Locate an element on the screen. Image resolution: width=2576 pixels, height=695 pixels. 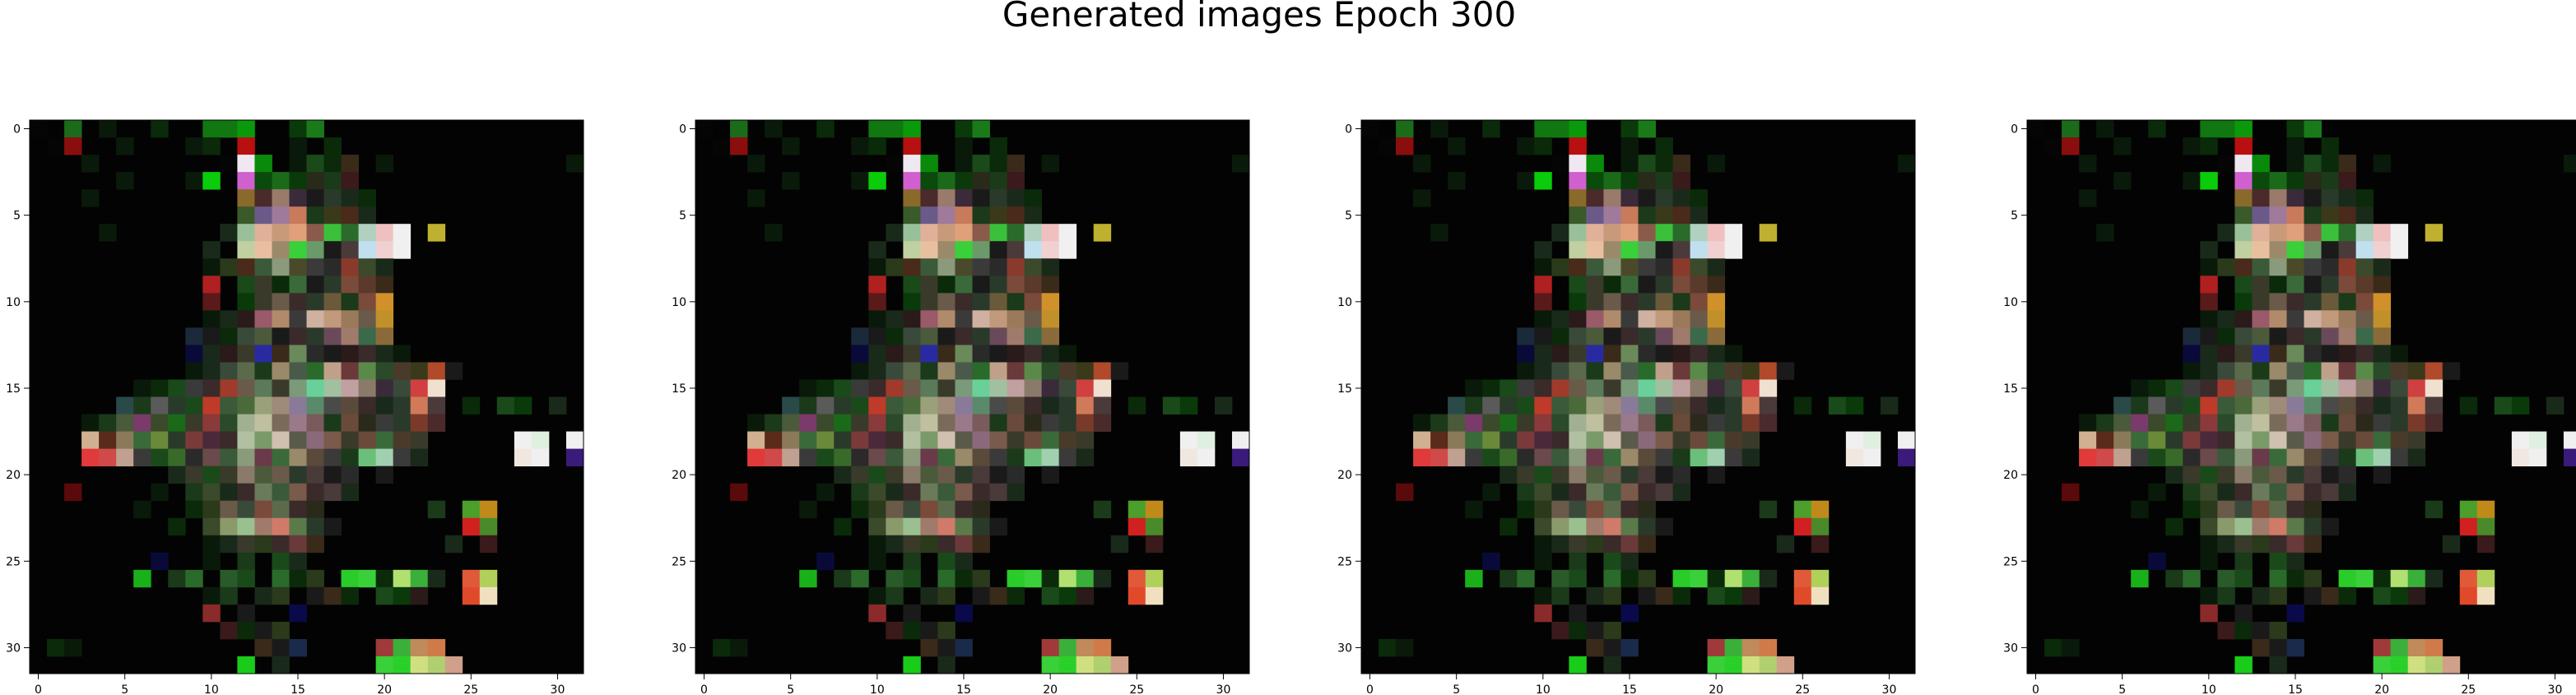
x-tick-label: 5 is located at coordinates (2122, 689).